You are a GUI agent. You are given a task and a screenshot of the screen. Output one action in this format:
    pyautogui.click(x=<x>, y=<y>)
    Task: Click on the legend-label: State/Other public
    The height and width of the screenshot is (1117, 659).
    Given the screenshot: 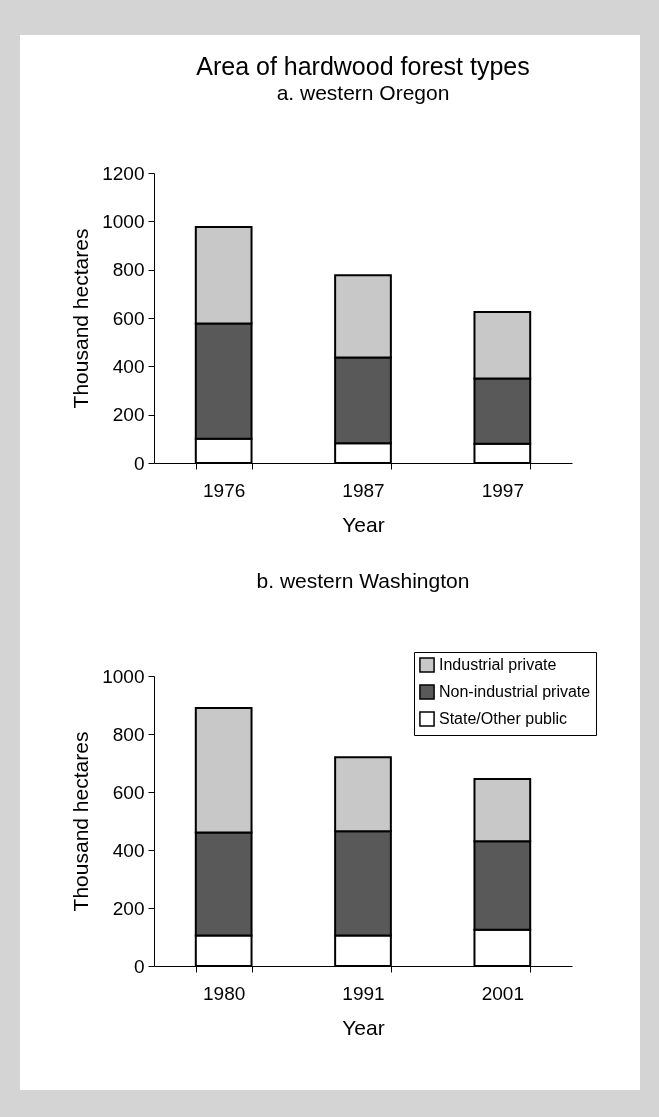 What is the action you would take?
    pyautogui.click(x=503, y=718)
    